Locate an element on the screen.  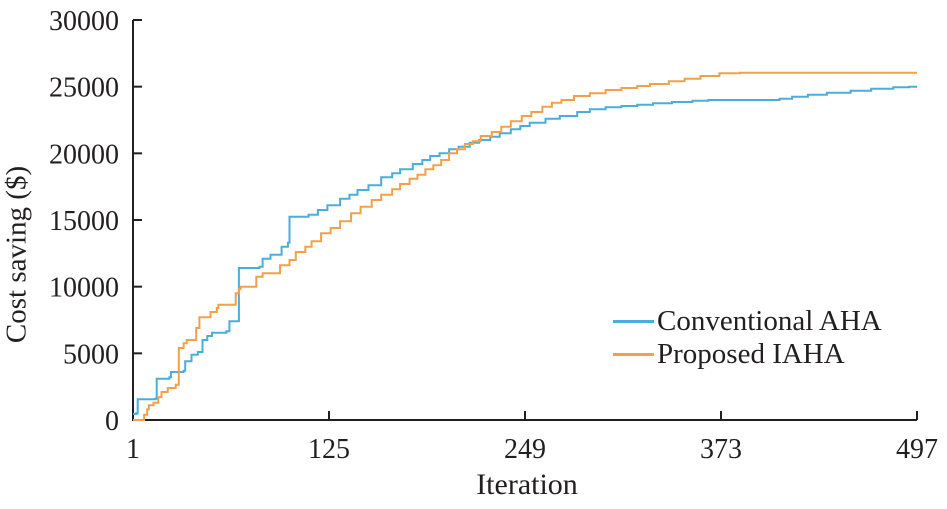
x-tick-label: 249 is located at coordinates (525, 449).